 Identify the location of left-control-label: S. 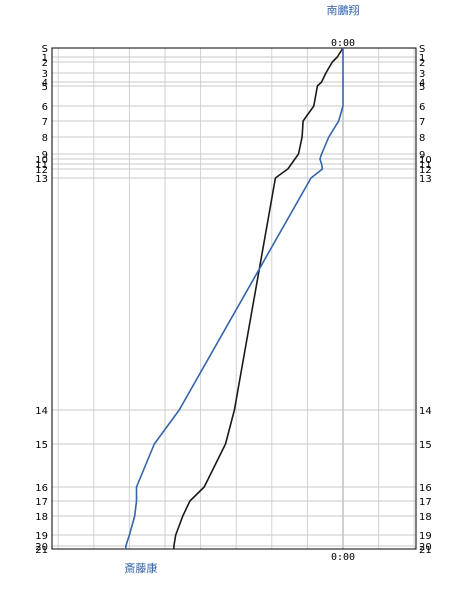
(45, 49).